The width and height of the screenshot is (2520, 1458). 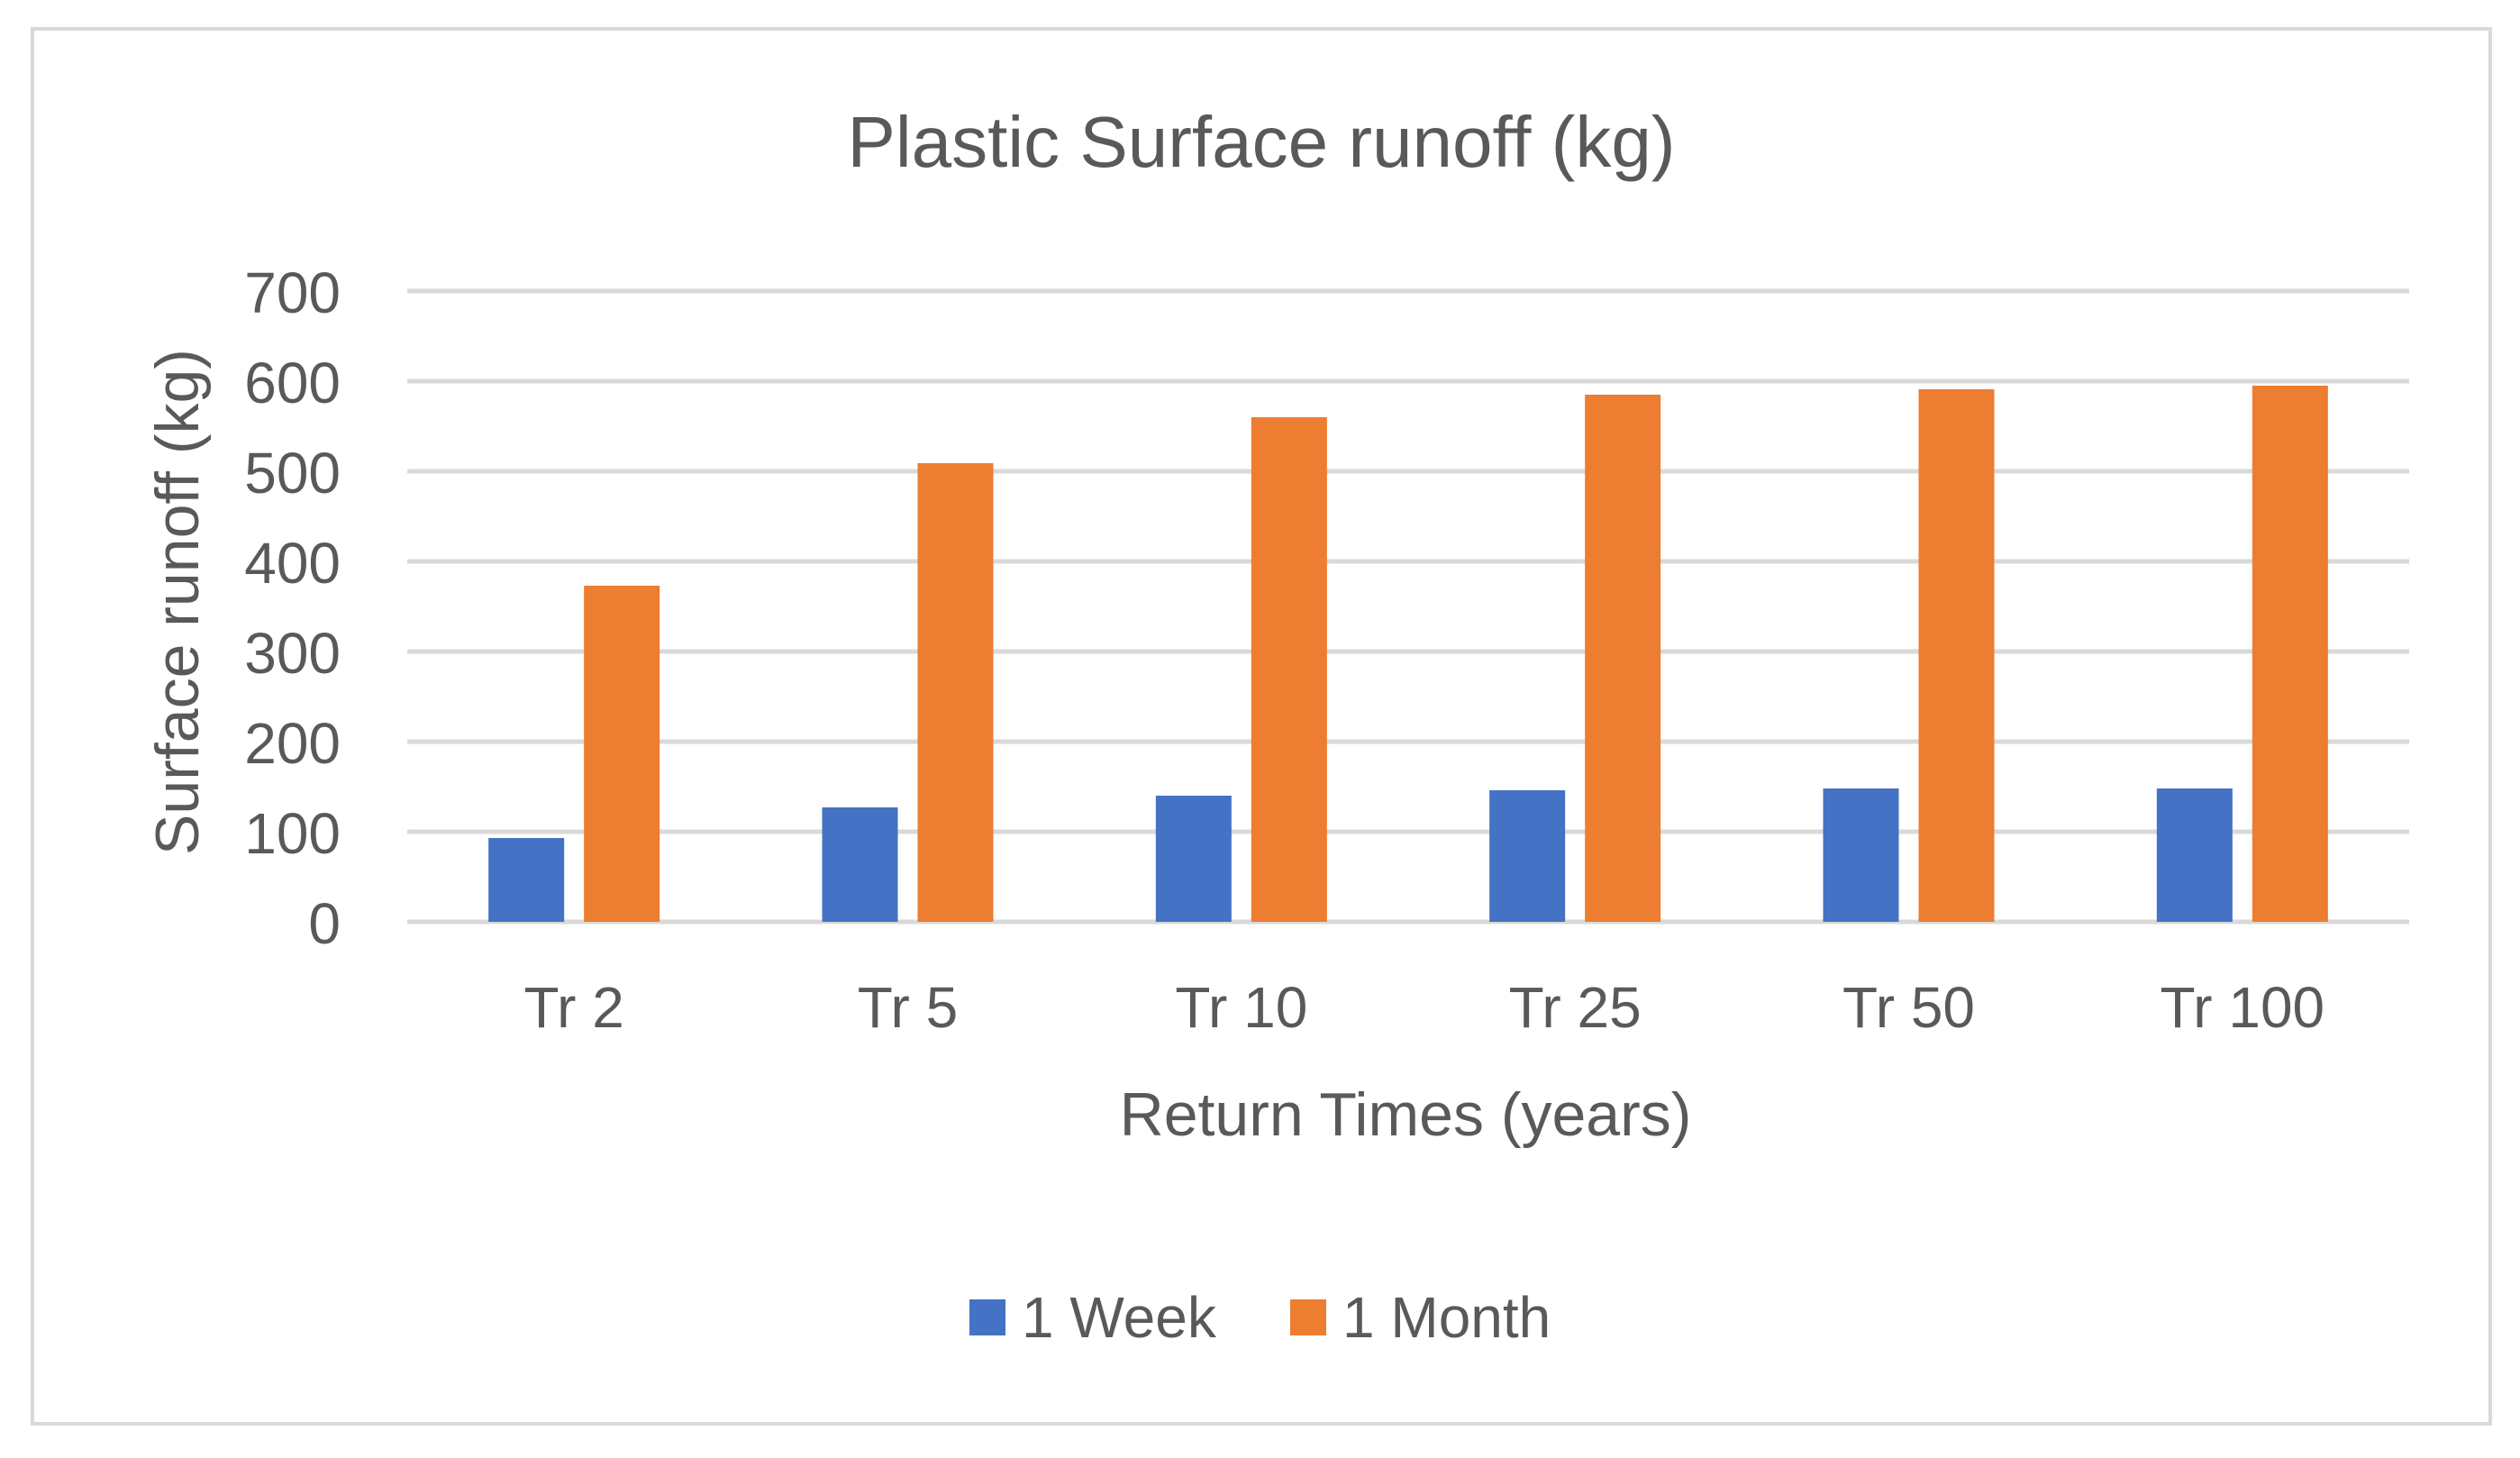 What do you see at coordinates (292, 293) in the screenshot?
I see `y-tick-label: 700` at bounding box center [292, 293].